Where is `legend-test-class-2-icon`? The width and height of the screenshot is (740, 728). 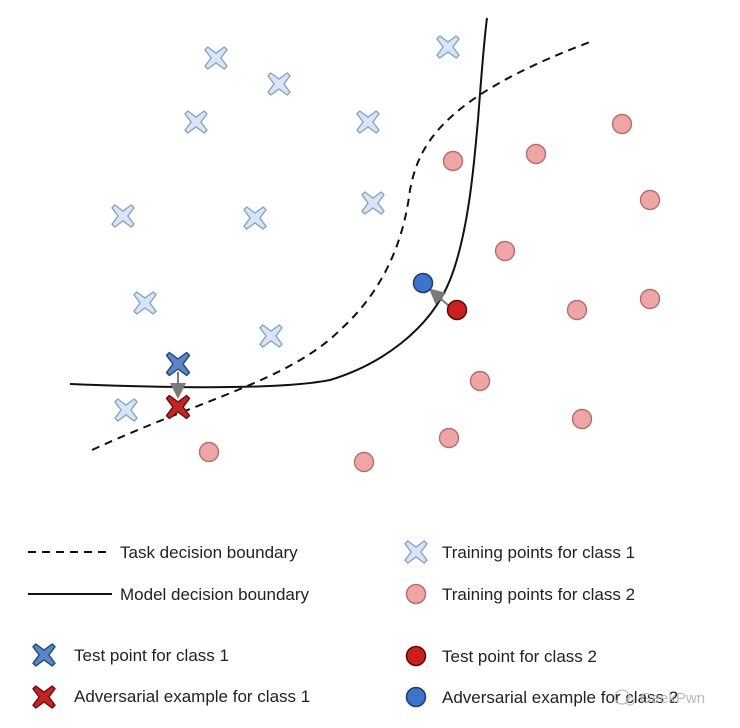
legend-test-class-2-icon is located at coordinates (416, 656).